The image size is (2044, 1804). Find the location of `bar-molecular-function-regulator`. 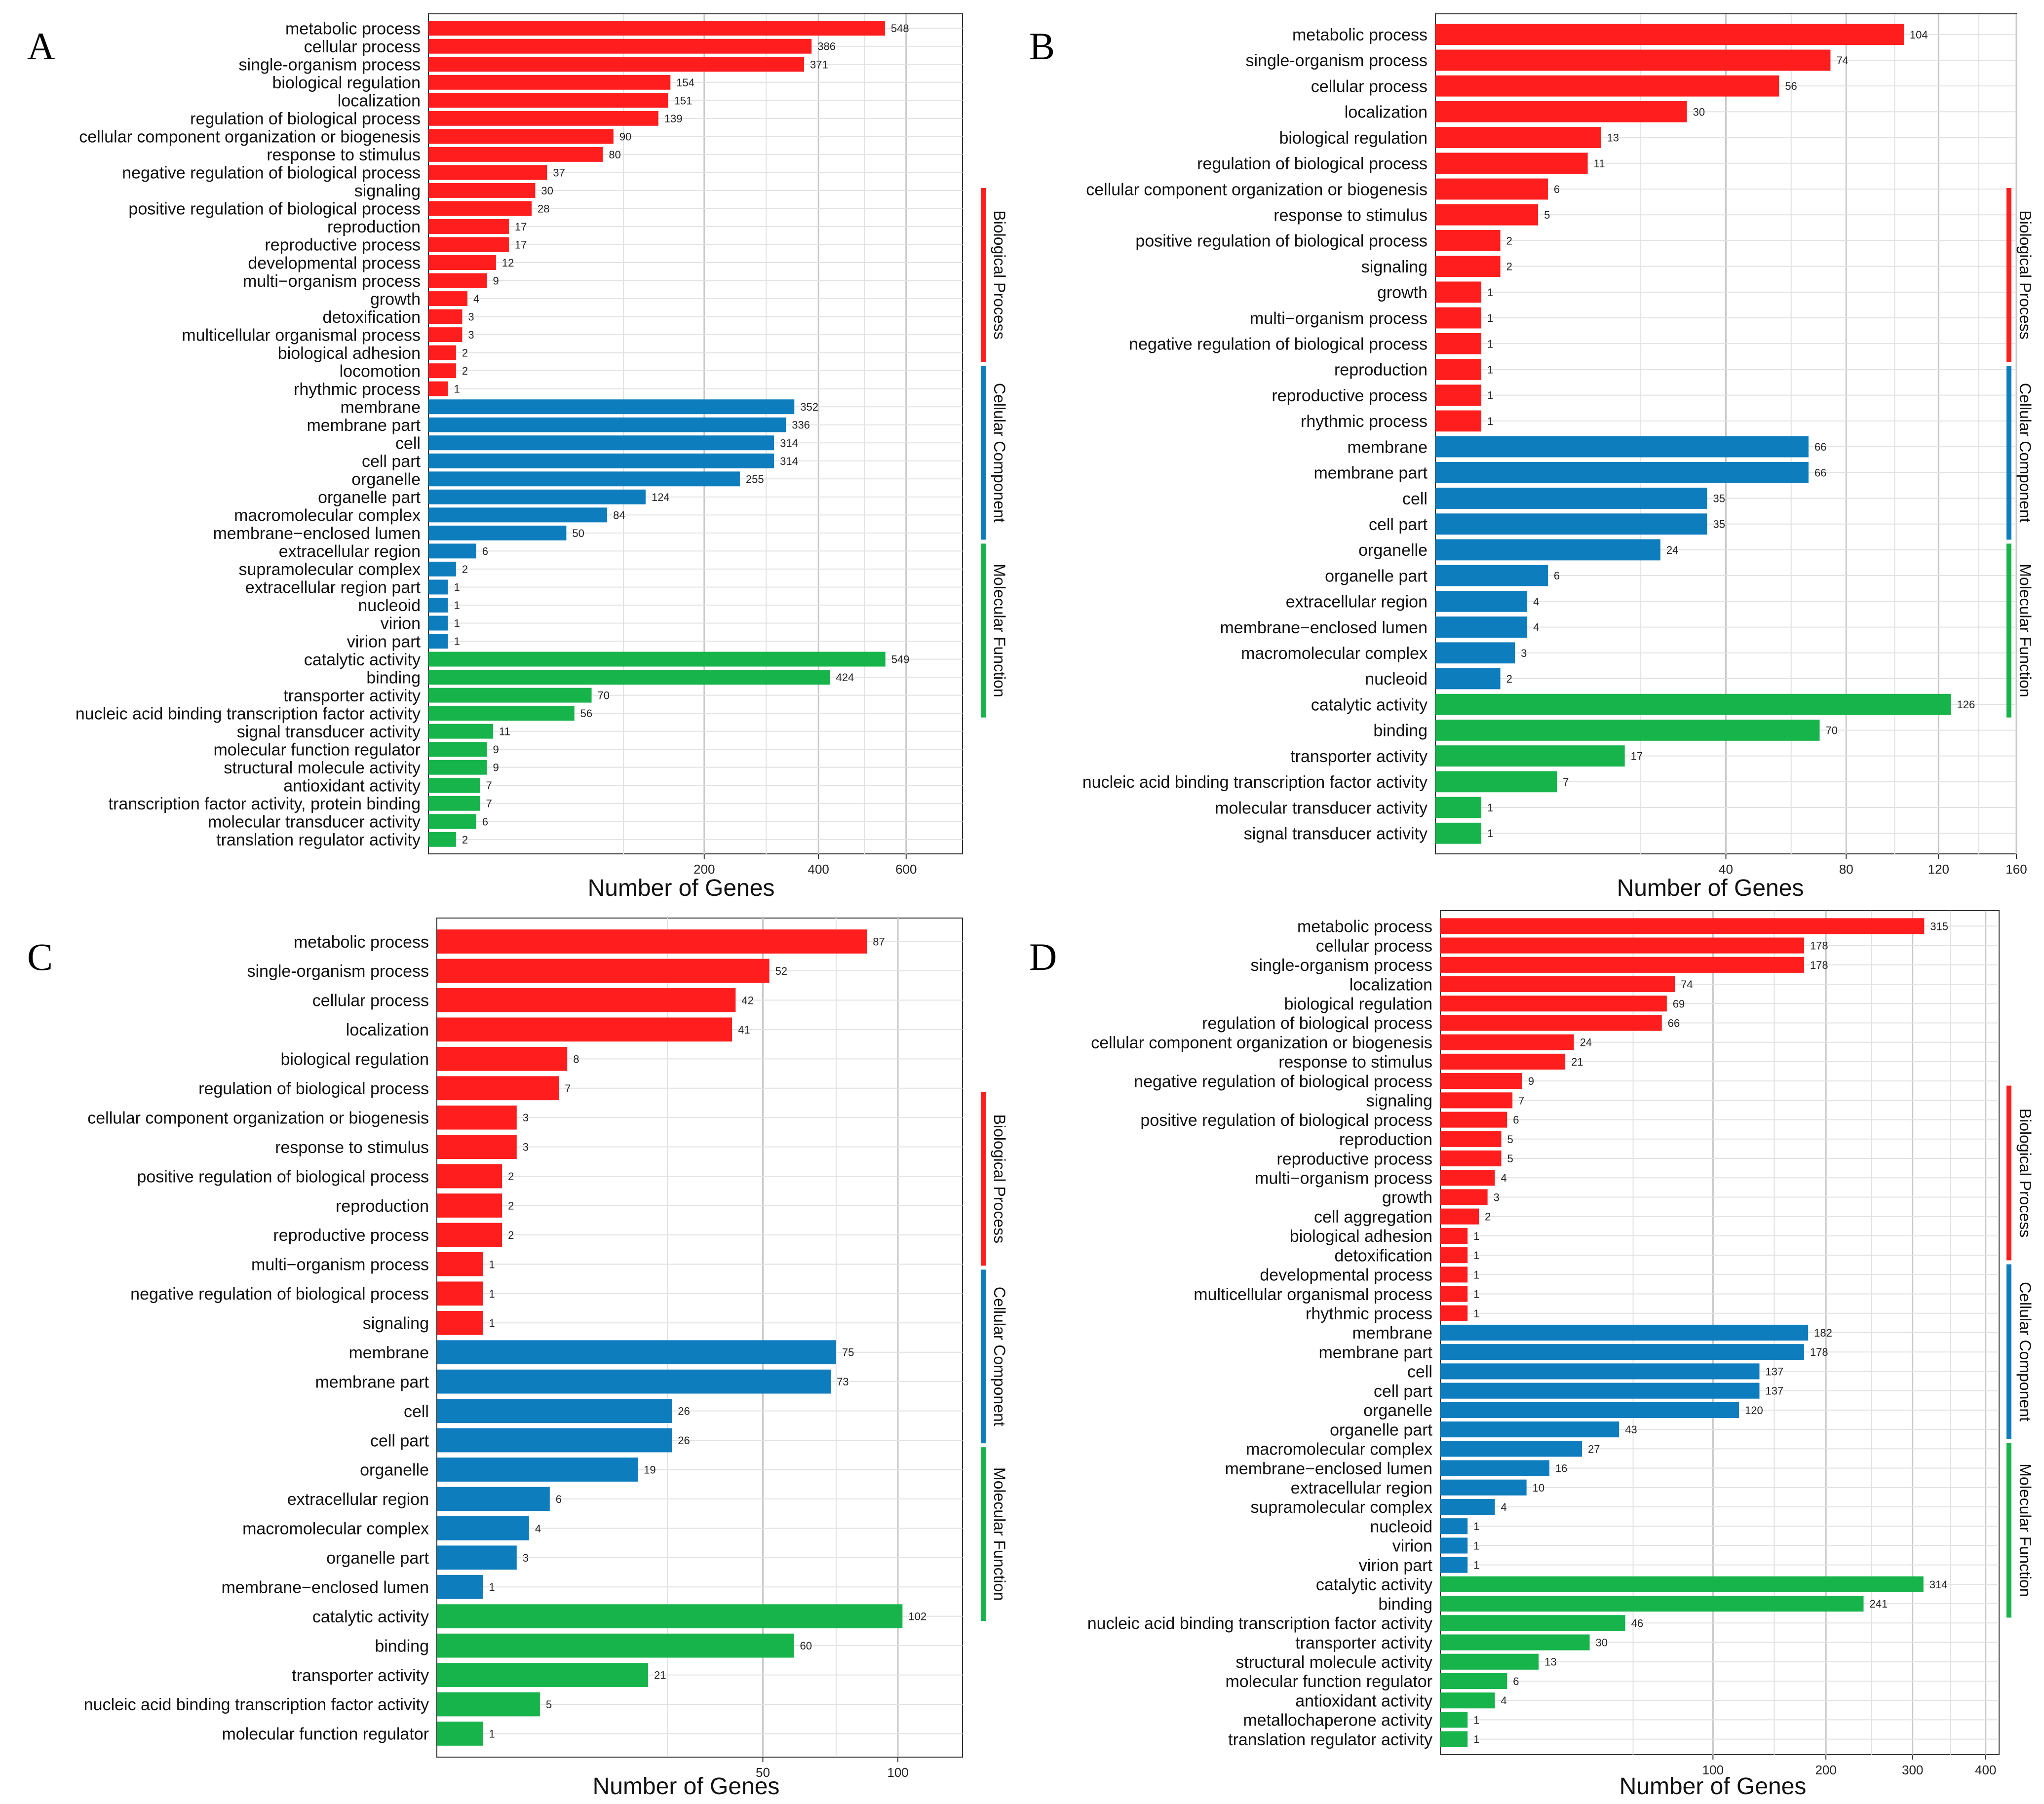

bar-molecular-function-regulator is located at coordinates (460, 1734).